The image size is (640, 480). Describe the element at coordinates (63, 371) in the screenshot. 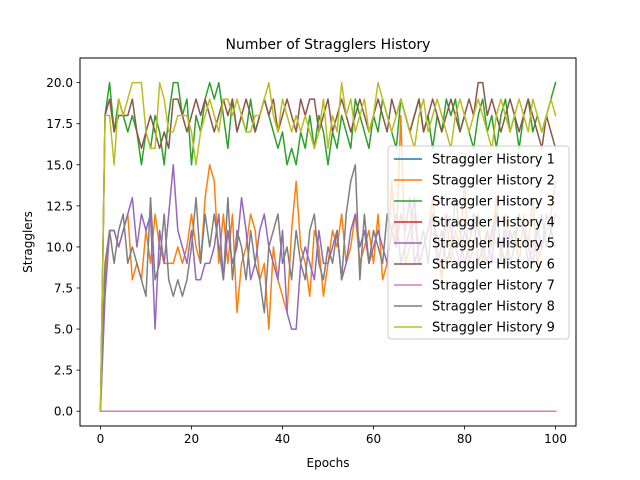

I see `y-tick-label: 2.5` at that location.